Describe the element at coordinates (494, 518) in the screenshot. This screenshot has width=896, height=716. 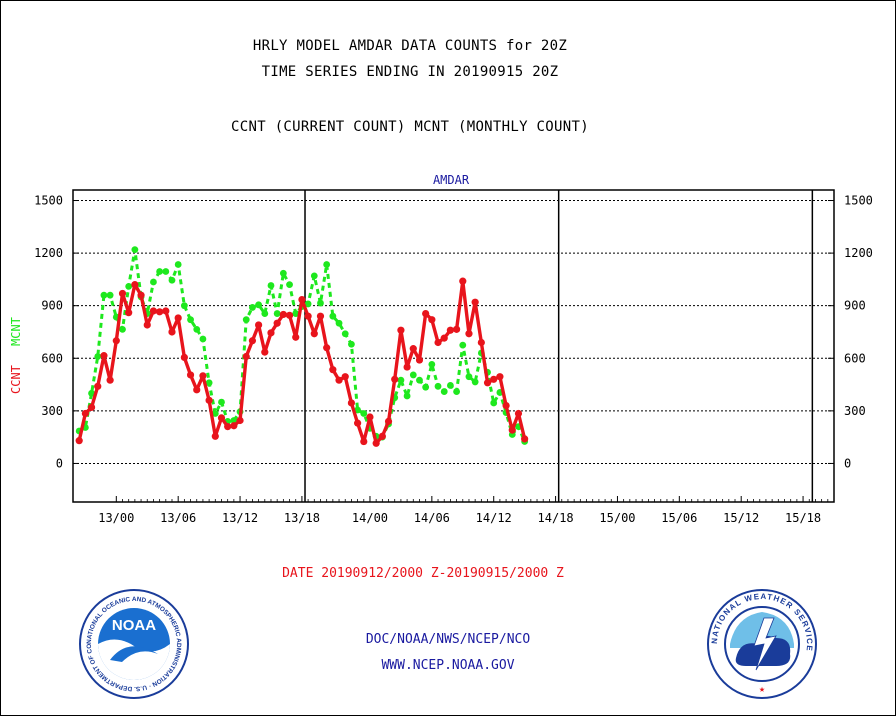
I see `x-tick-label: 14/12` at that location.